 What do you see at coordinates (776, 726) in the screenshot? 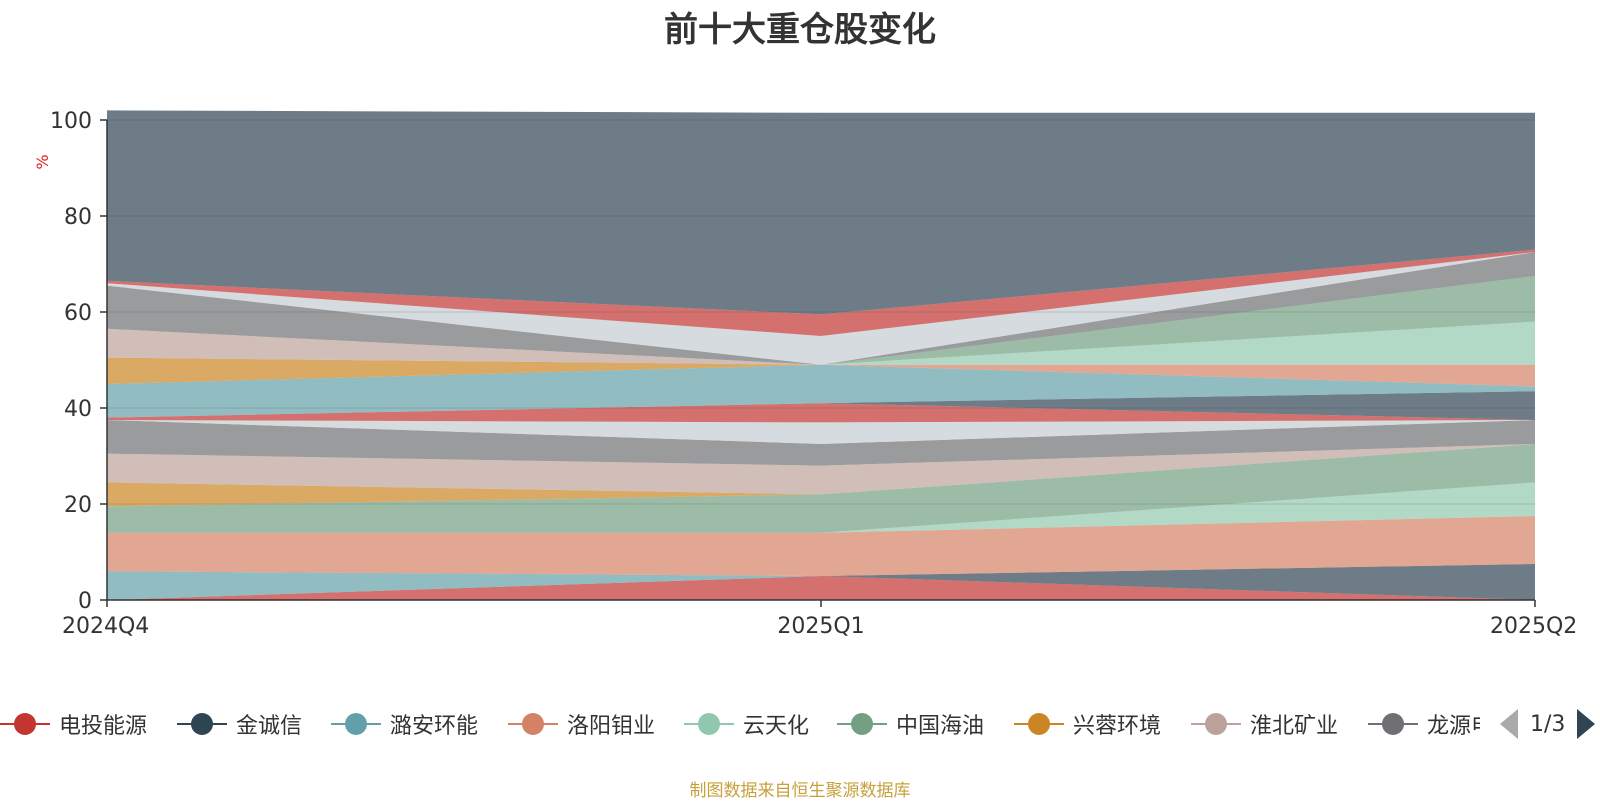
I see `legend-label: 云天化` at bounding box center [776, 726].